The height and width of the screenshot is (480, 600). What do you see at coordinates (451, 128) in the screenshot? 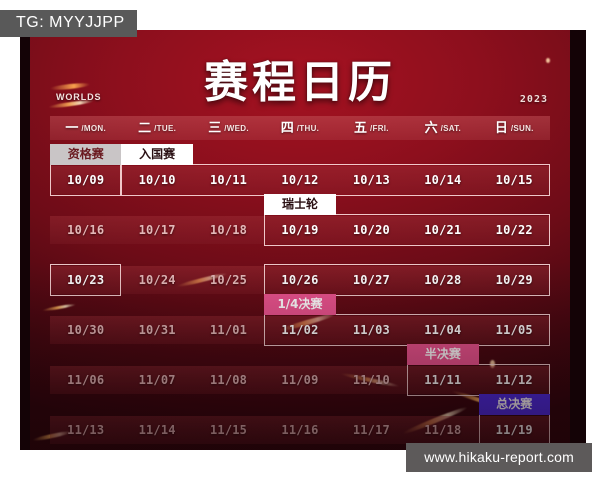
I see `weekday-en-label: /SAT.` at bounding box center [451, 128].